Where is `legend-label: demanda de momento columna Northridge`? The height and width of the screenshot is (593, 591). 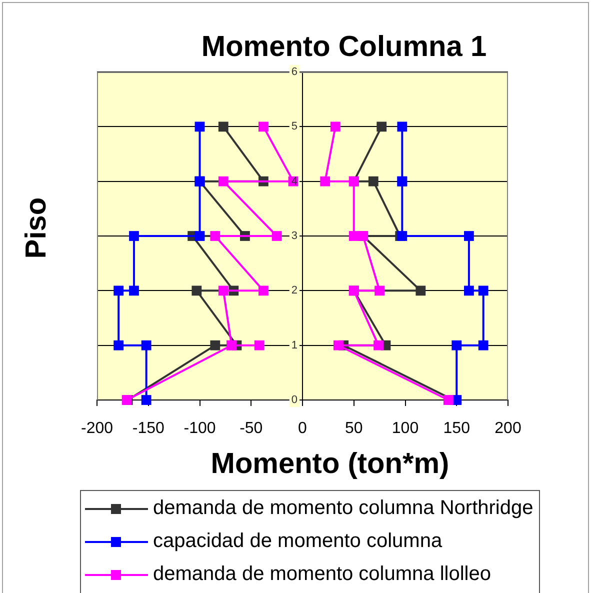 legend-label: demanda de momento columna Northridge is located at coordinates (343, 508).